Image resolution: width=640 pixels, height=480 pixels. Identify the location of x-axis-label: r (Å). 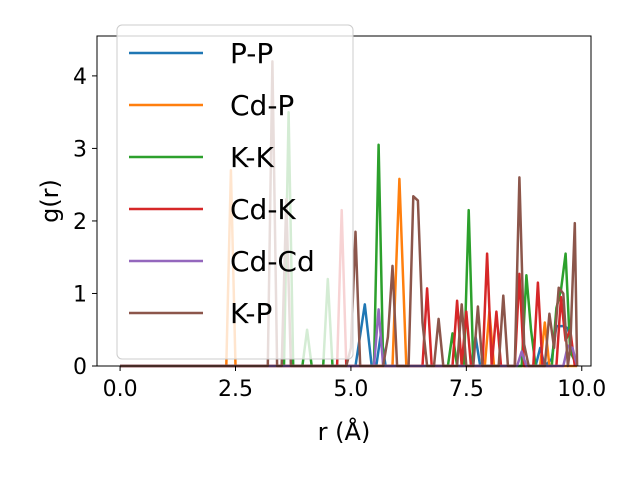
(344, 431).